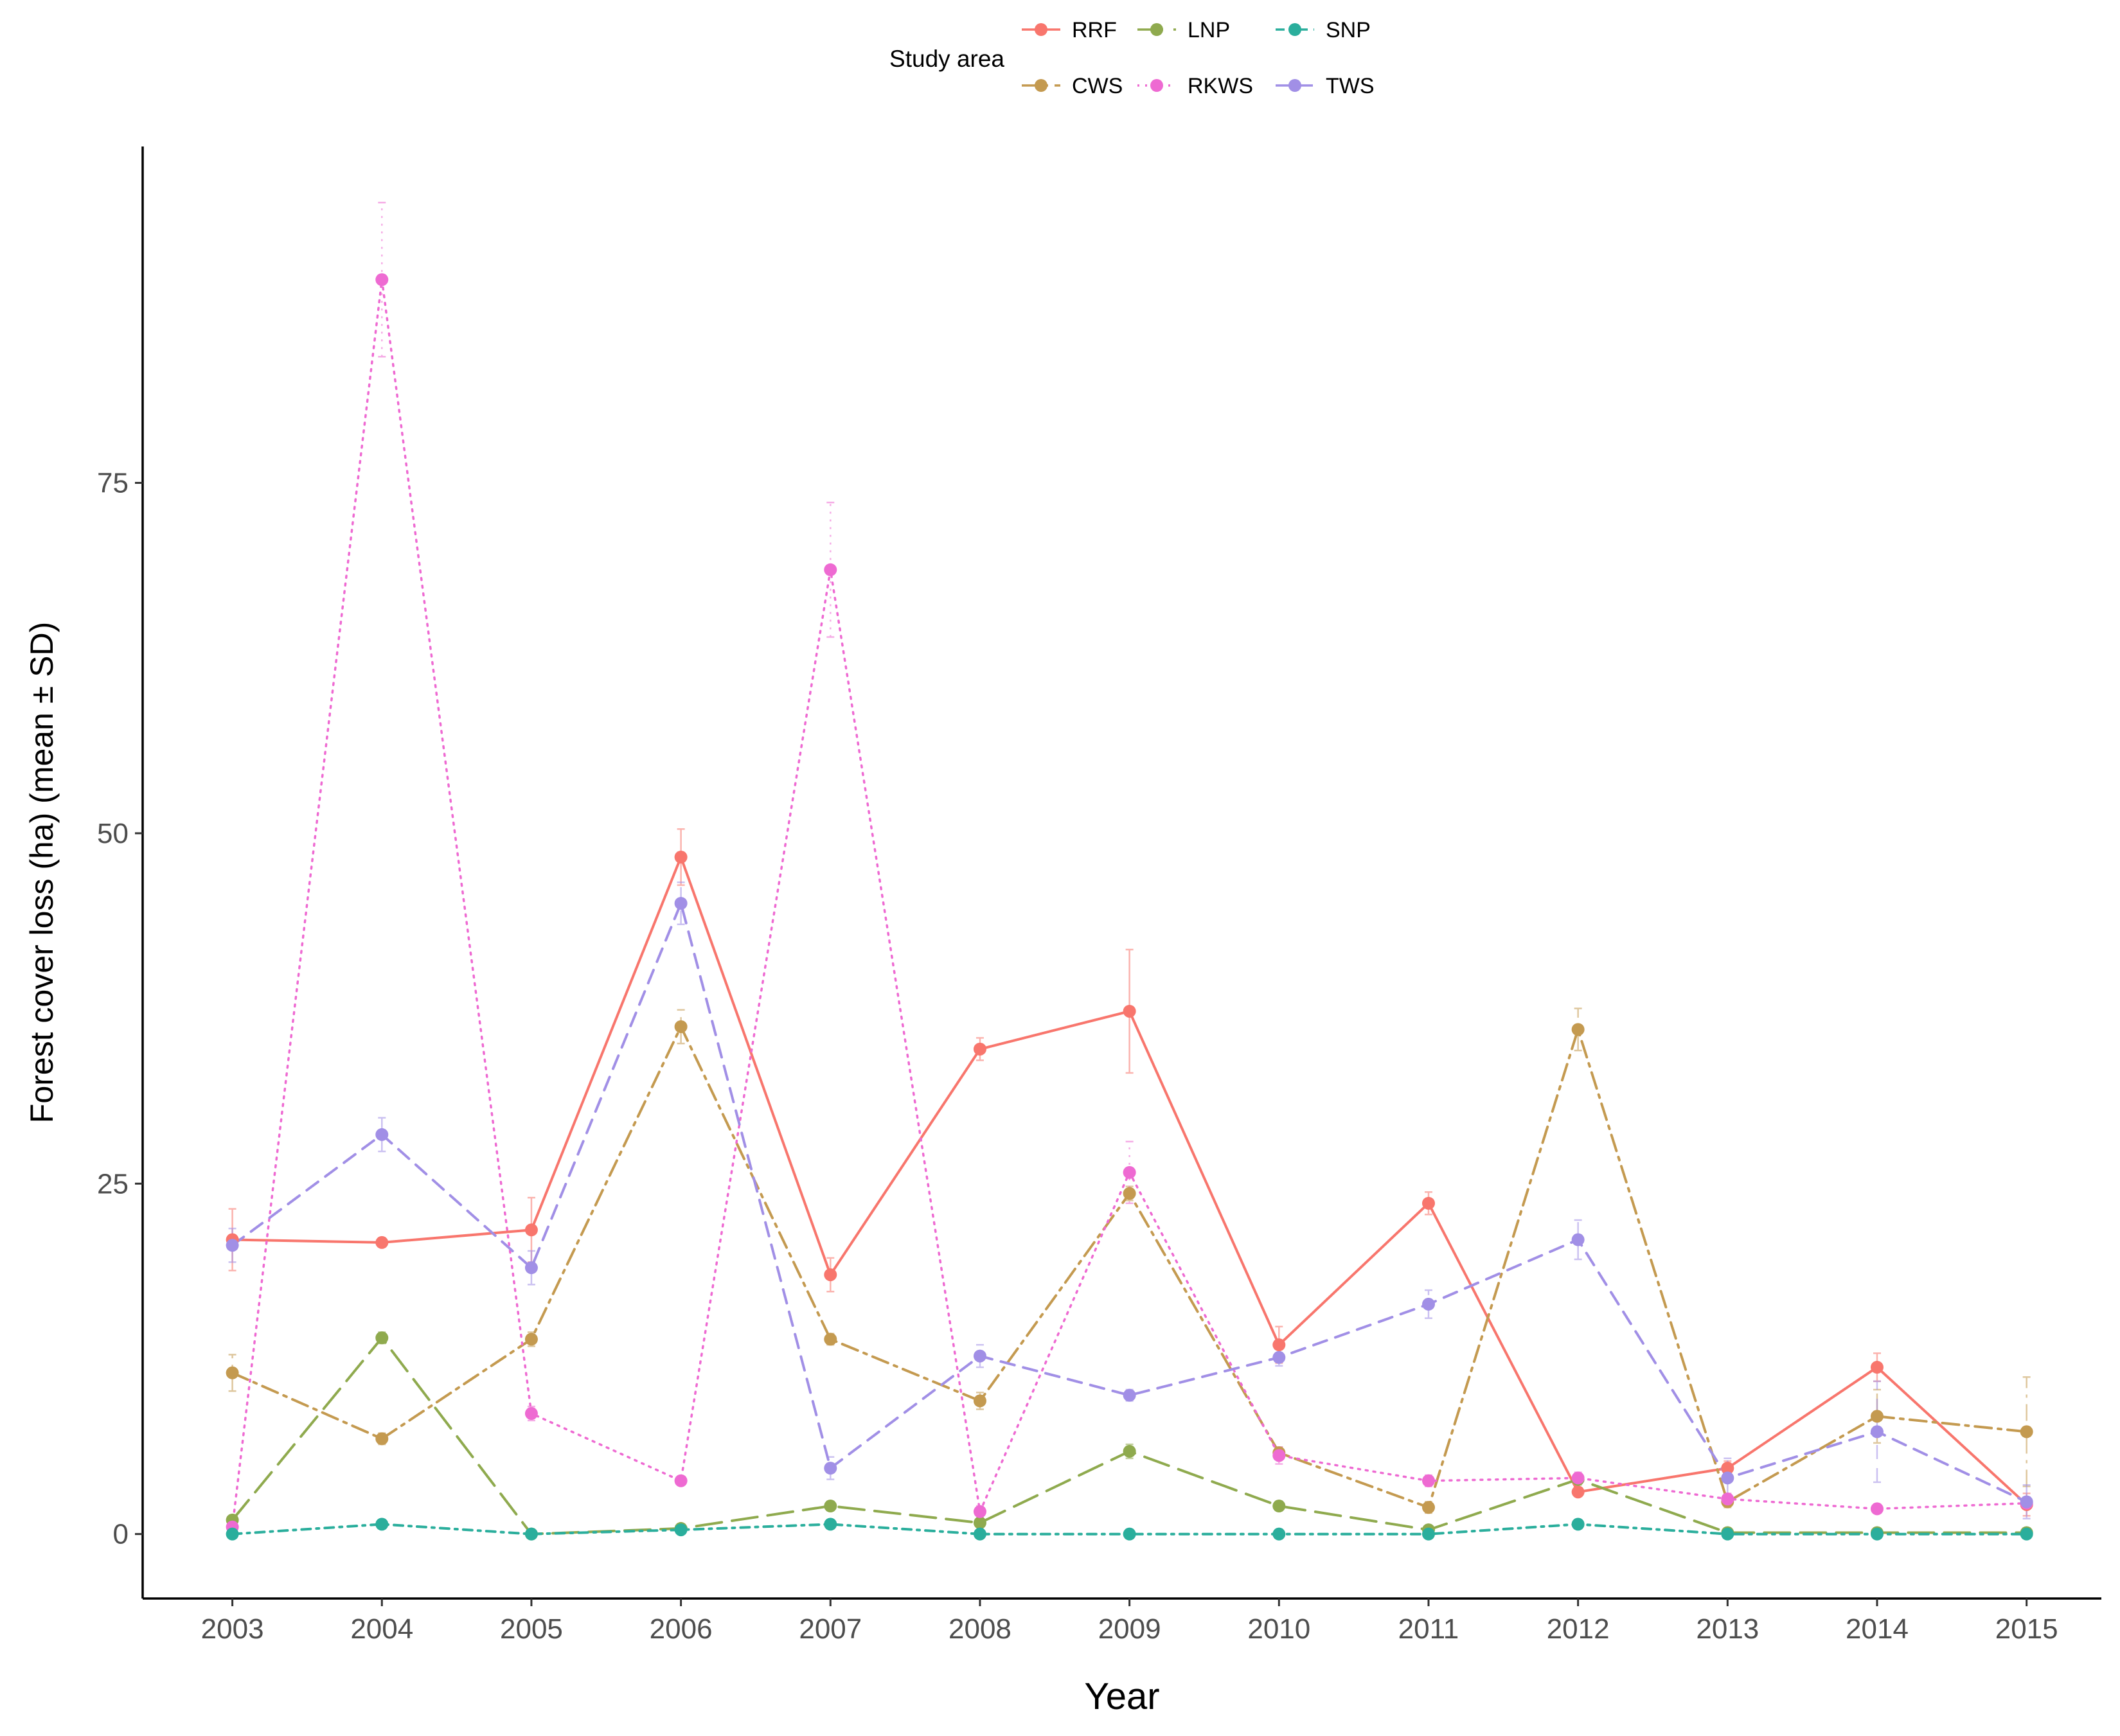  I want to click on y-tick-label-75: 75, so click(113, 483).